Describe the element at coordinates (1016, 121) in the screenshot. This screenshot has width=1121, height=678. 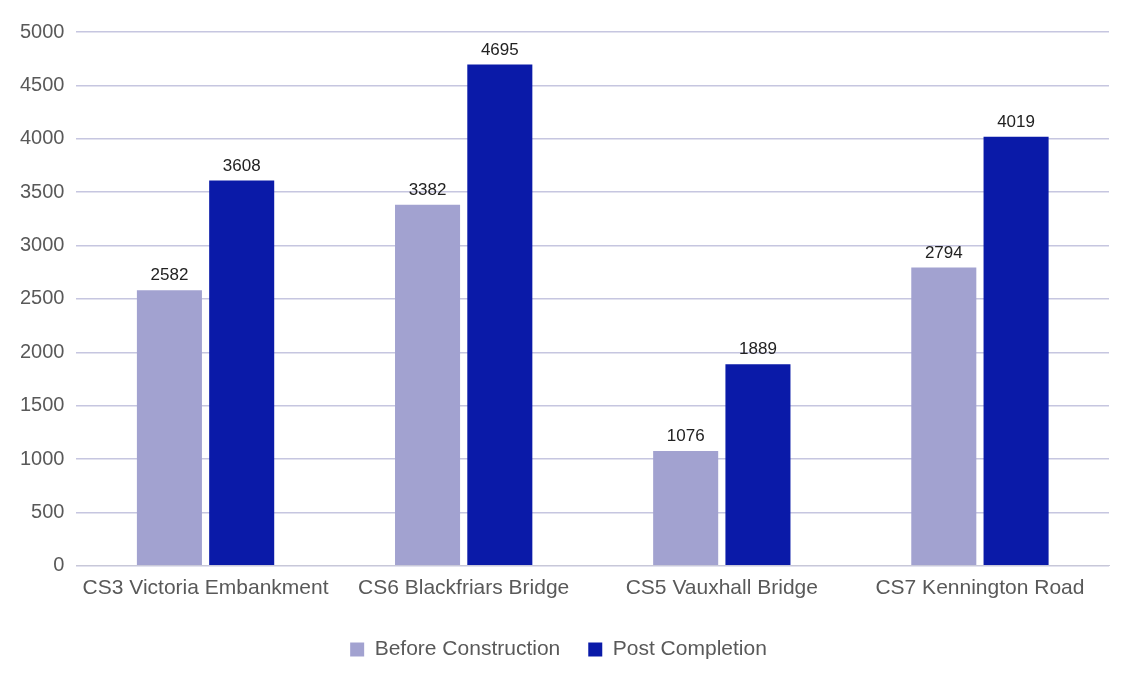
I see `data-label: 4019` at that location.